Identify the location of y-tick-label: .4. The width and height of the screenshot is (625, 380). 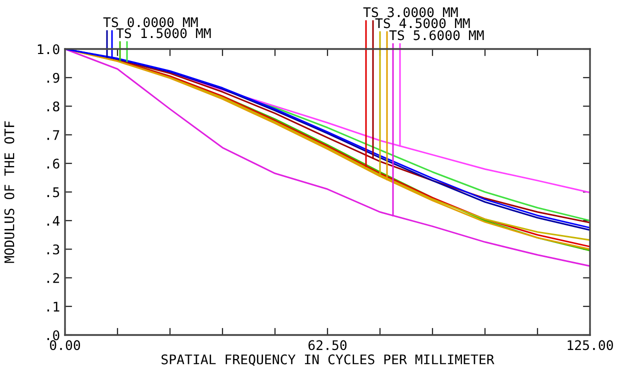
(53, 221).